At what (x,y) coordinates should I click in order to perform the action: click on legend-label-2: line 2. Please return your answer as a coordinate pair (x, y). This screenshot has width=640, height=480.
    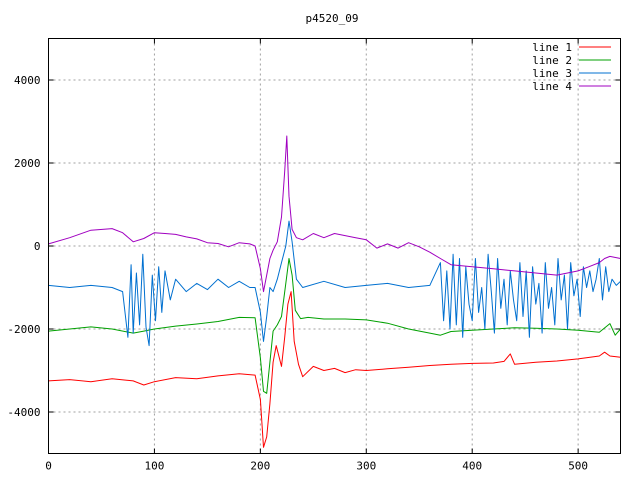
    Looking at the image, I should click on (552, 60).